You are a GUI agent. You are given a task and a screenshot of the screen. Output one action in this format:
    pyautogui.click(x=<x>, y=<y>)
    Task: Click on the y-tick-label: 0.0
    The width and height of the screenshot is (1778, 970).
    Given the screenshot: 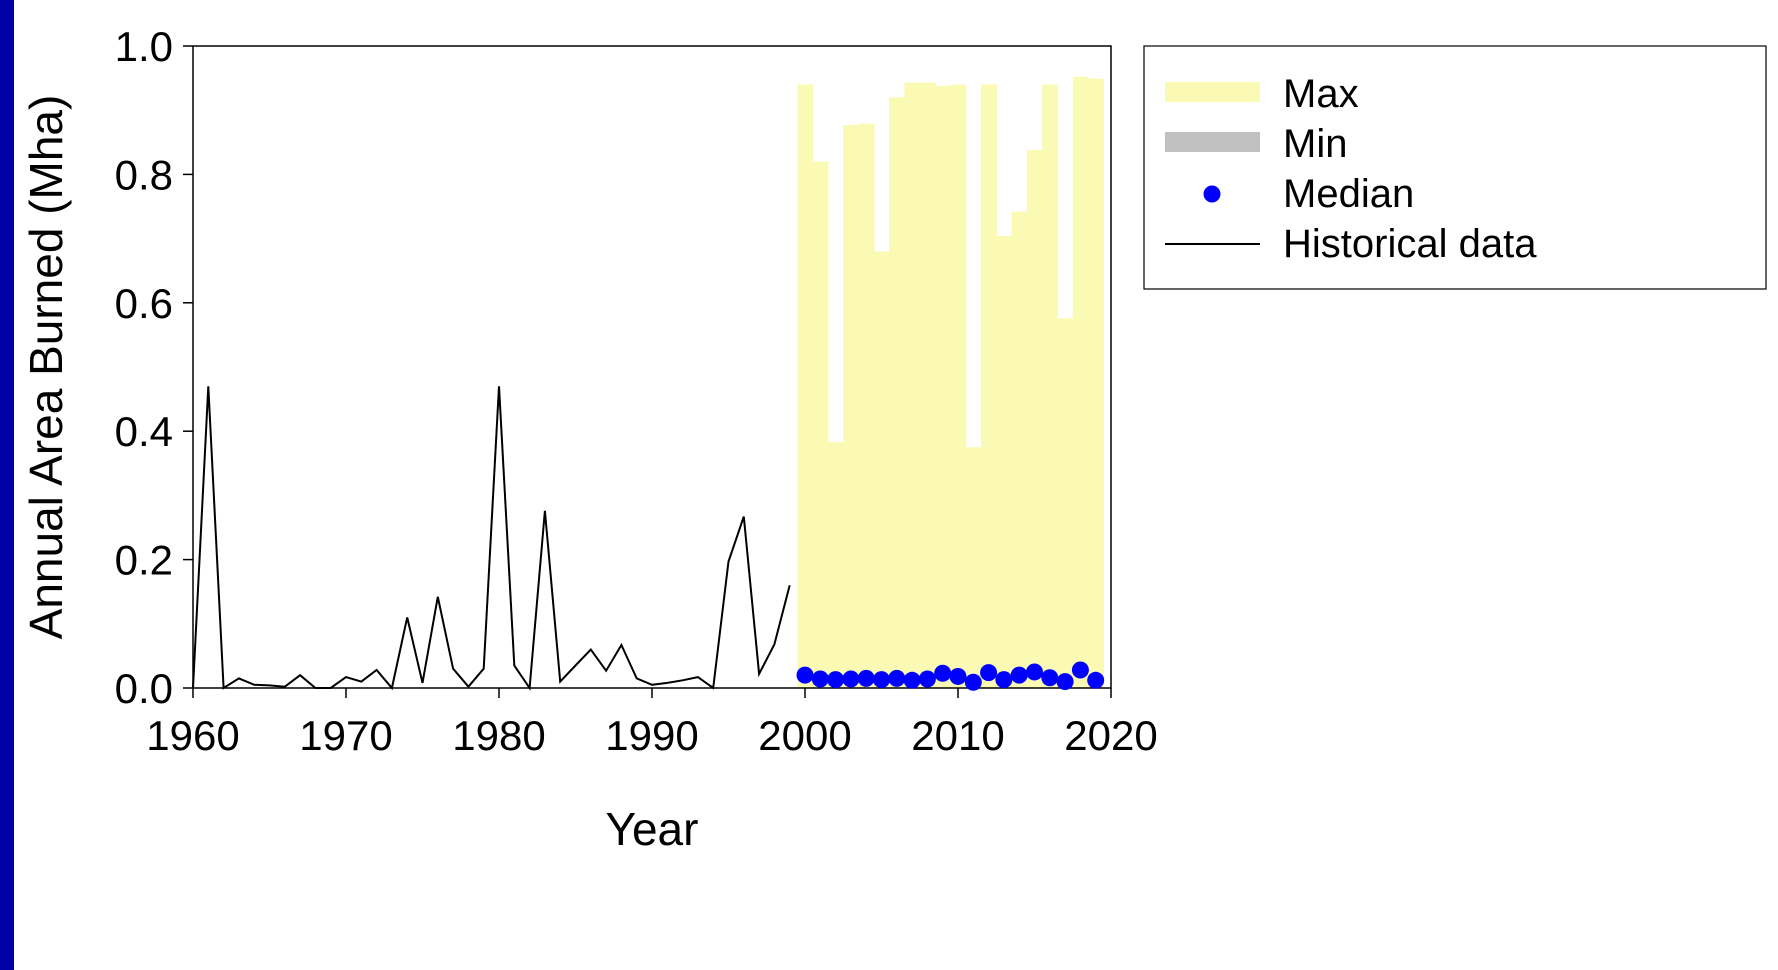 What is the action you would take?
    pyautogui.click(x=144, y=688)
    